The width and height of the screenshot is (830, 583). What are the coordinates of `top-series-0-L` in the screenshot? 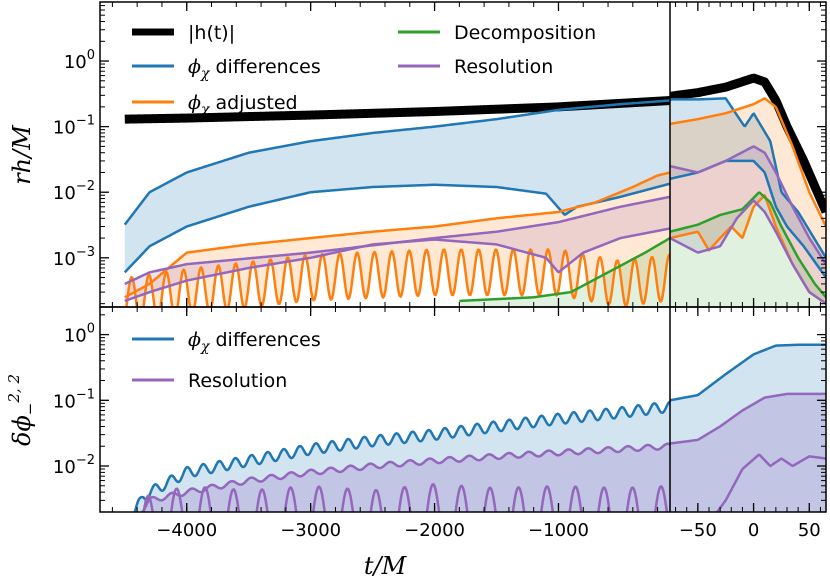 It's located at (395, 110).